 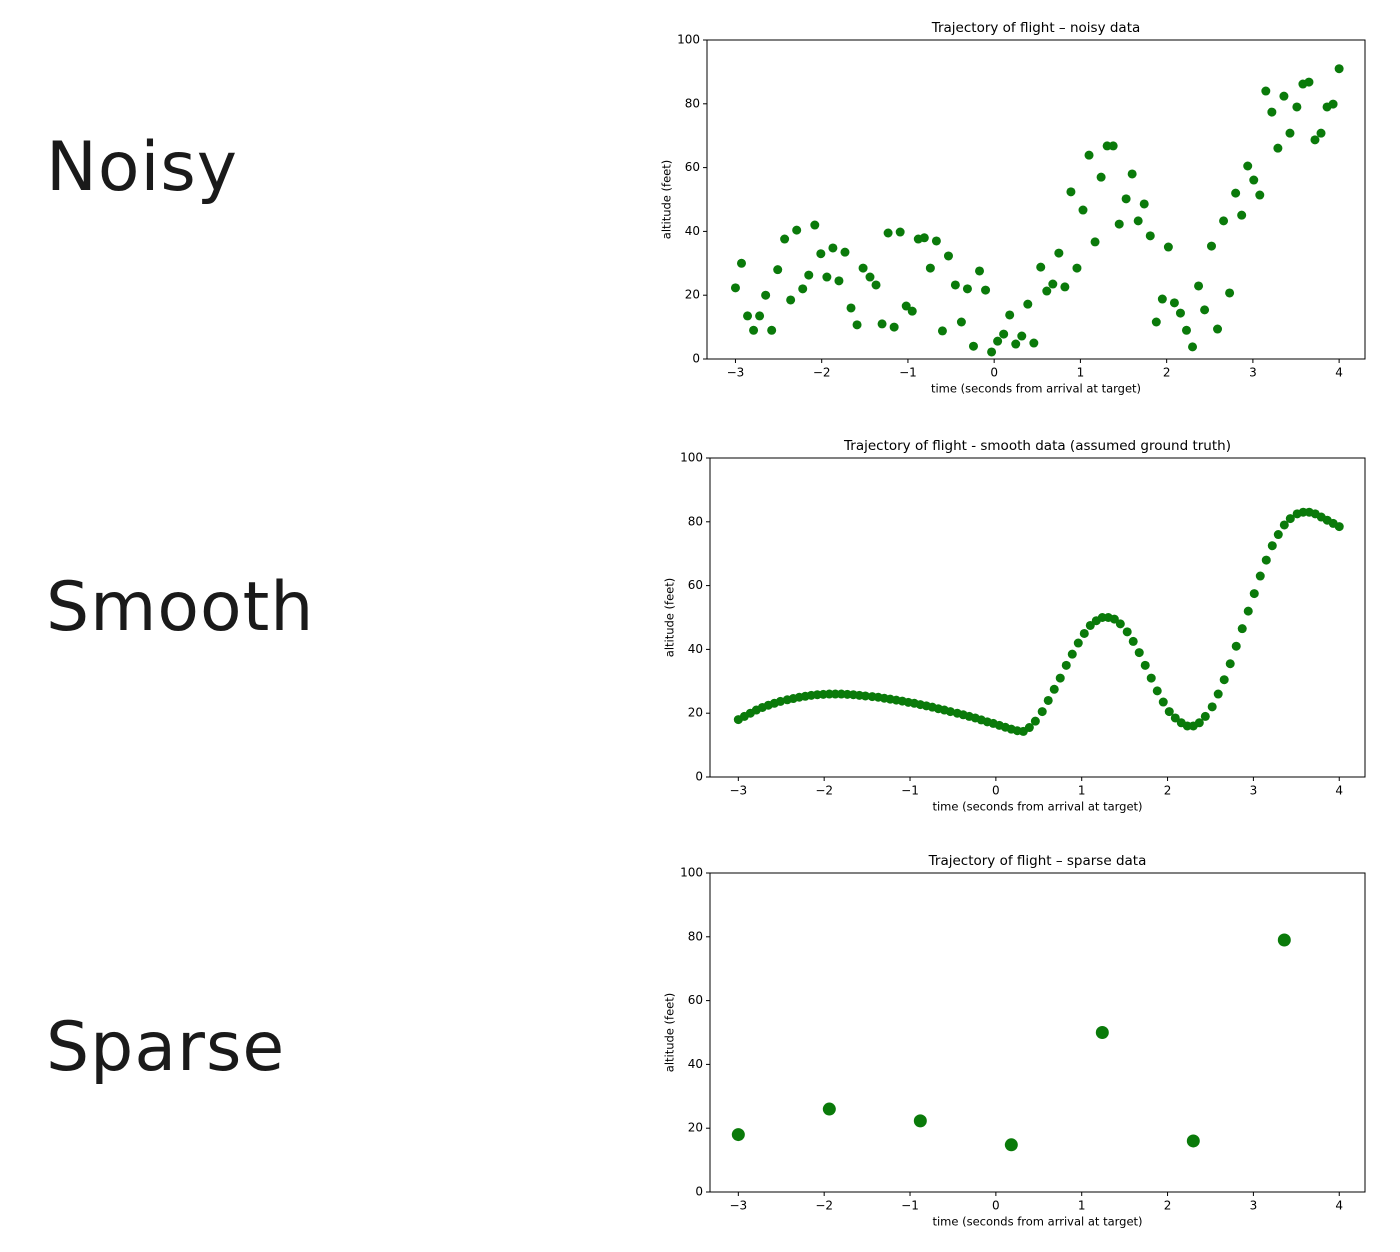 I want to click on x-tick-label: 4, so click(x=1339, y=1206).